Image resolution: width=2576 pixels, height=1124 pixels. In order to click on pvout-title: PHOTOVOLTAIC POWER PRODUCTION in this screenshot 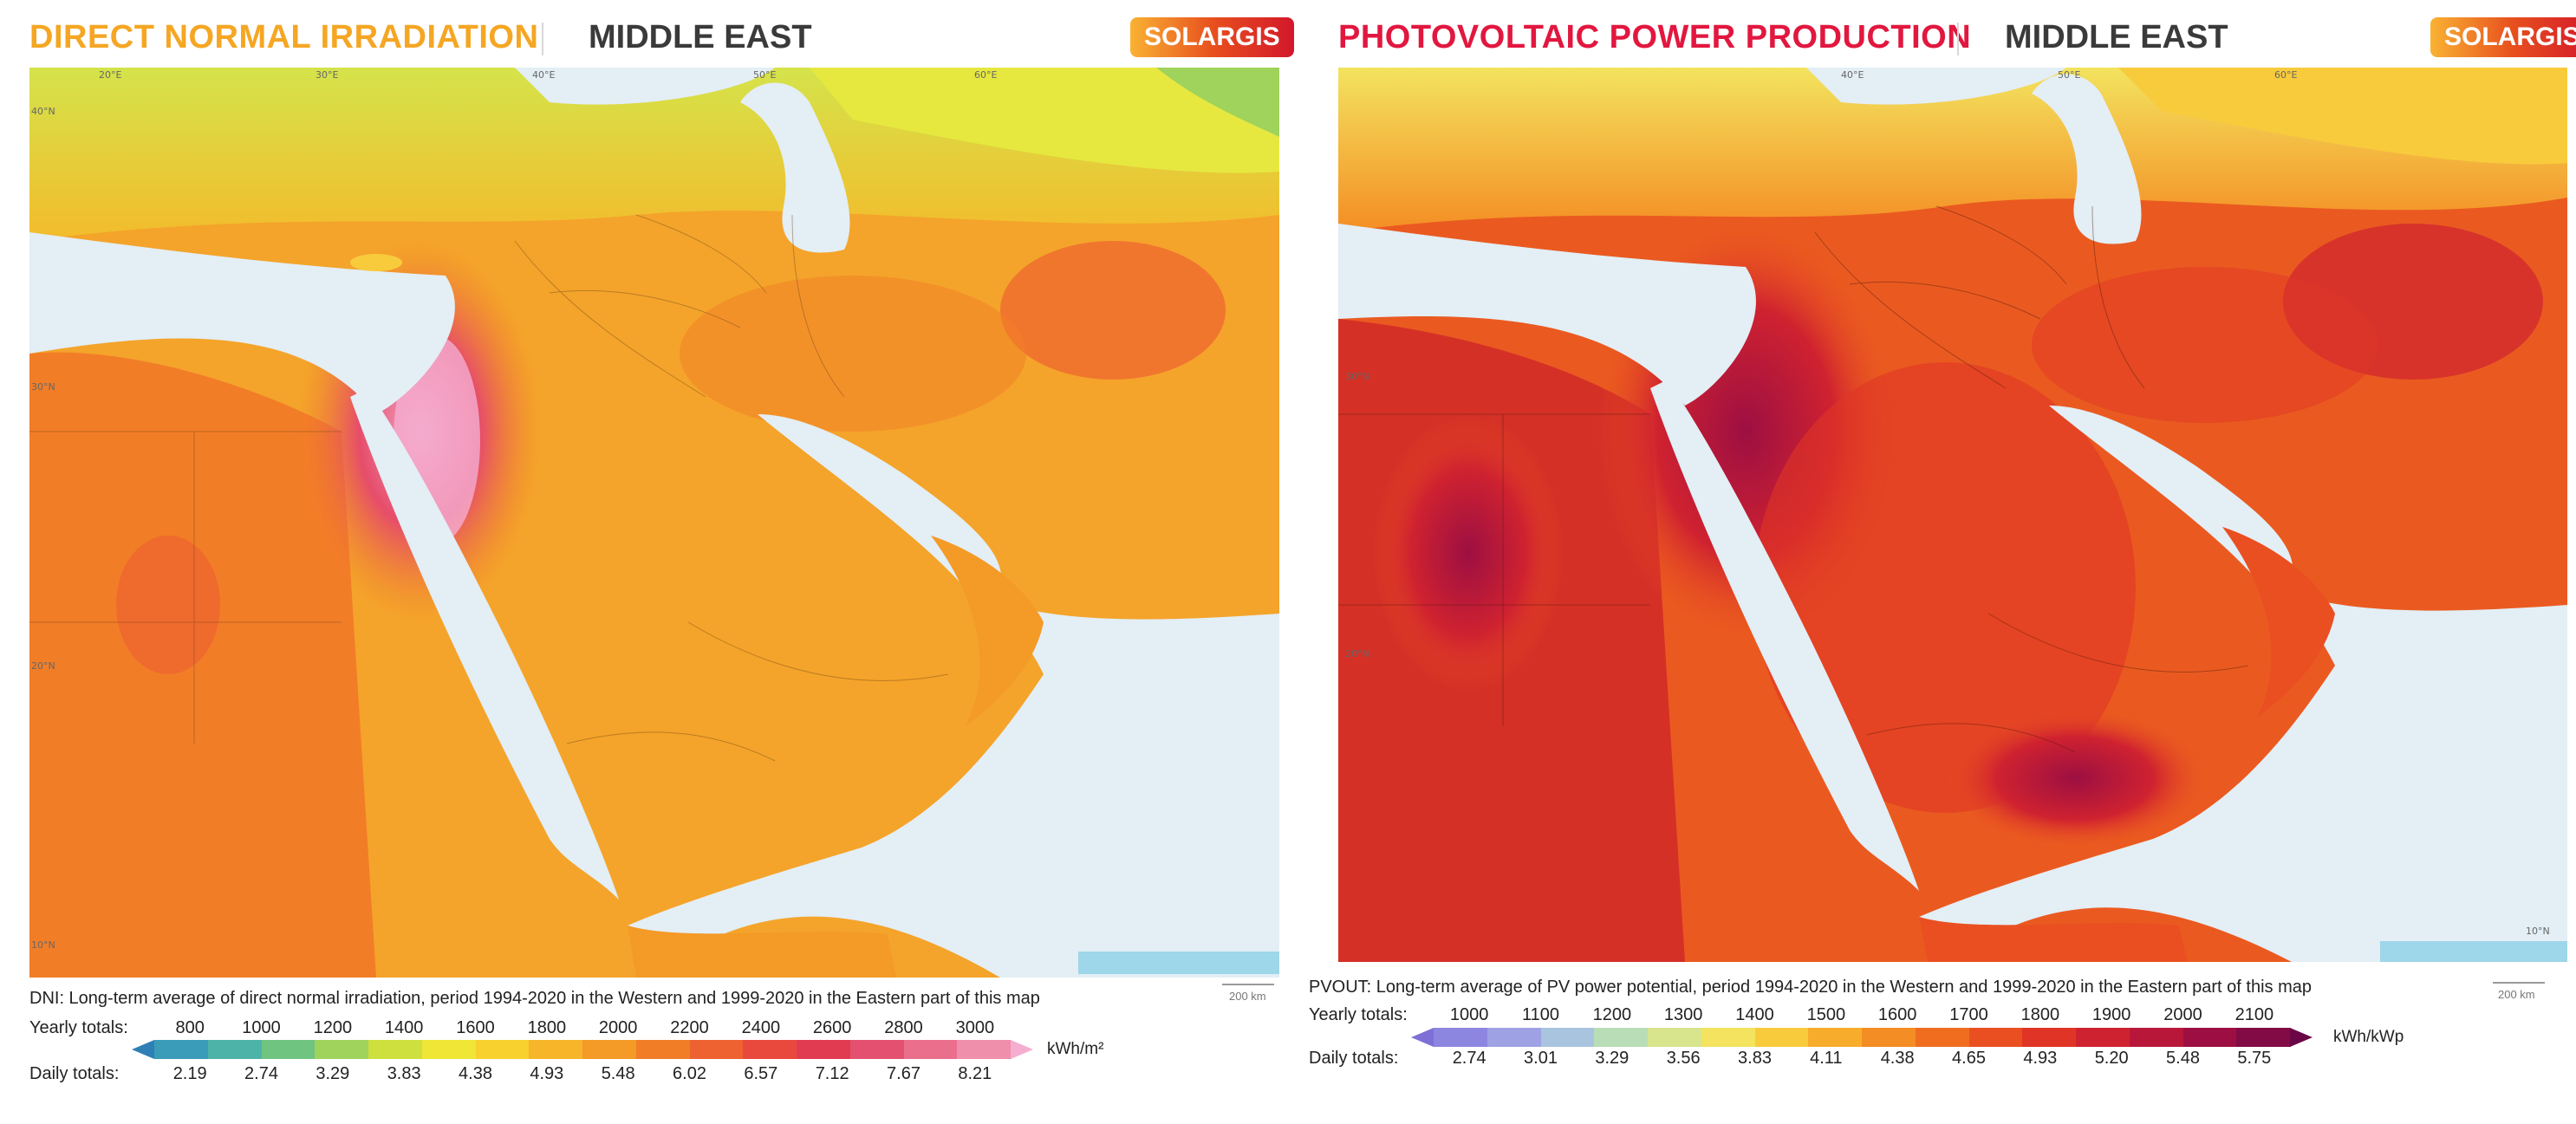, I will do `click(1655, 37)`.